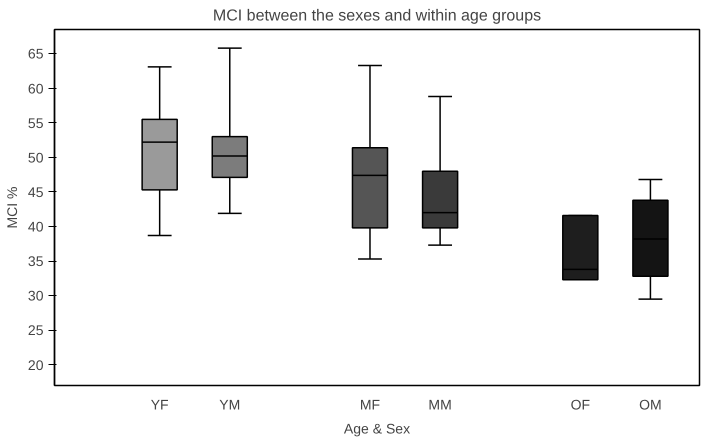 This screenshot has height=439, width=709. I want to click on x-tick-label: MM, so click(440, 404).